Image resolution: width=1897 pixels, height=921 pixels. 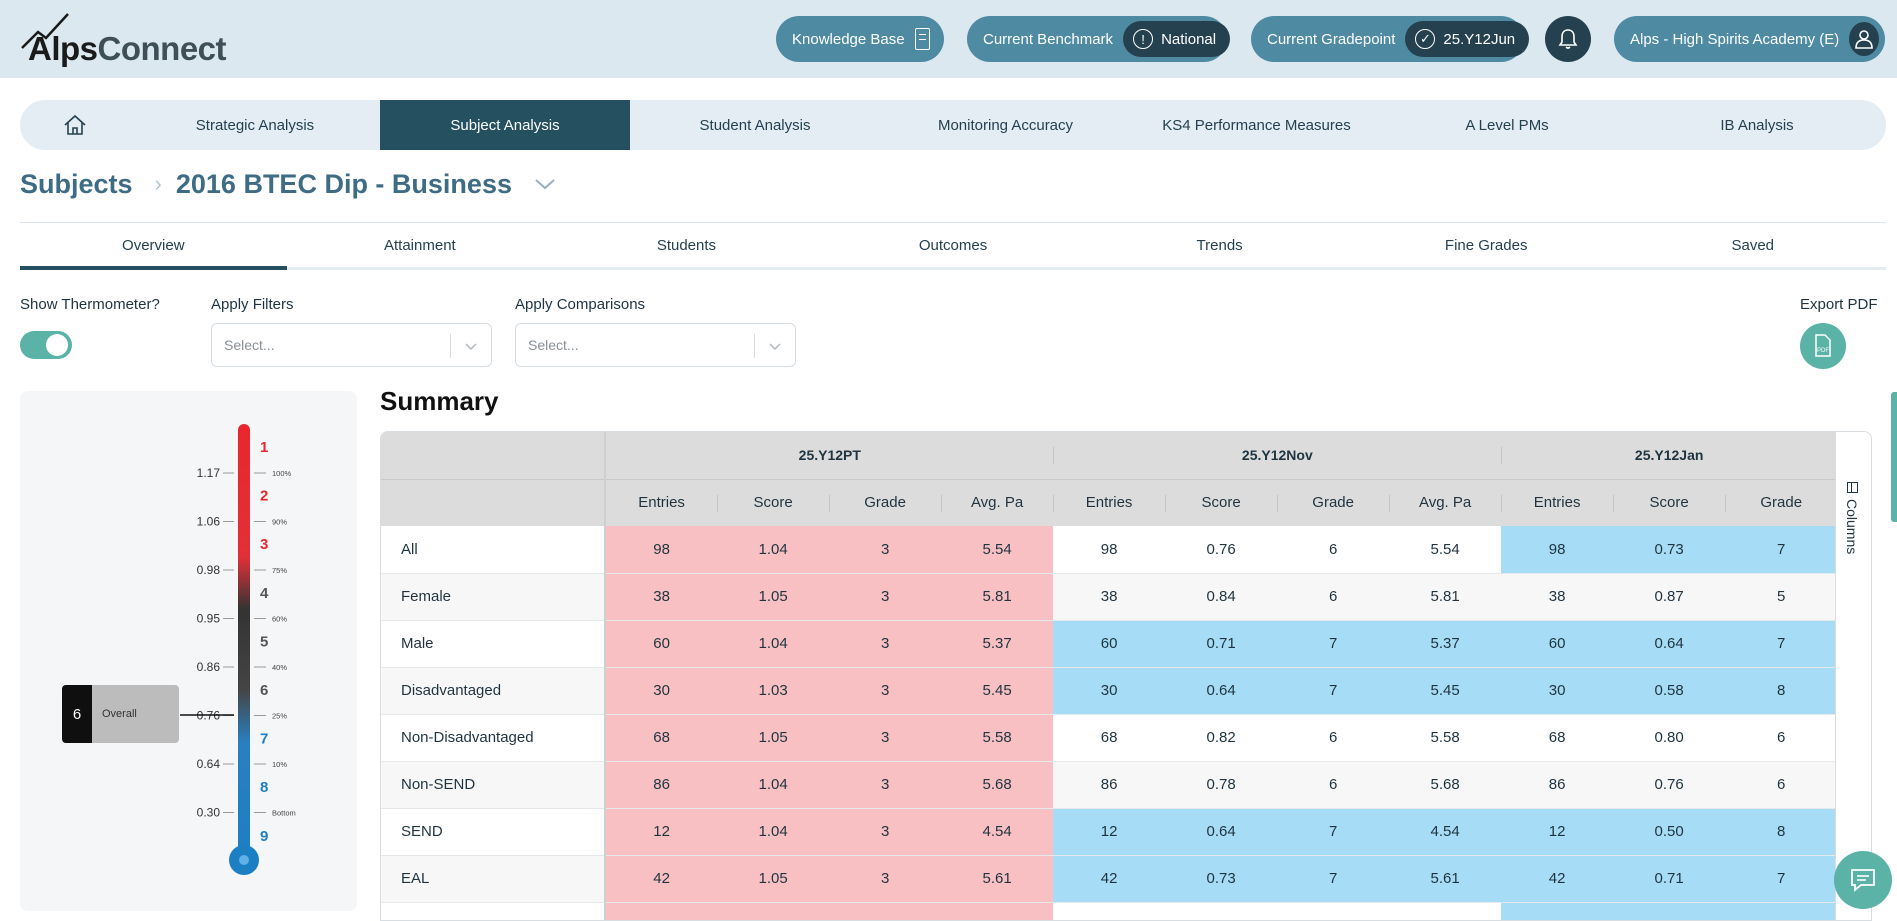 I want to click on table-row: Female 38 1.05 3 5.81 38 0.84 6 5.81 38 0.87 5, so click(x=1109, y=597).